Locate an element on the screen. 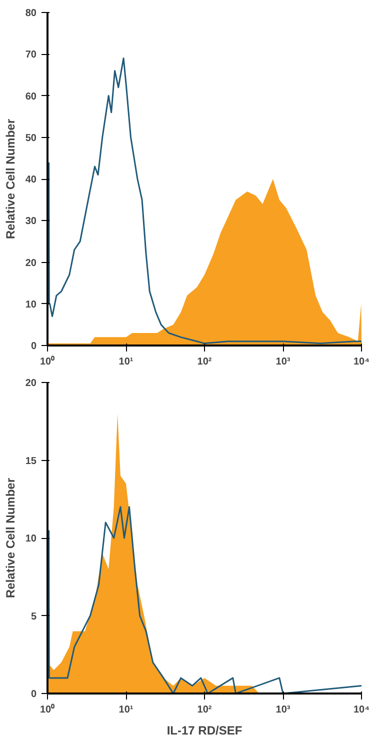 This screenshot has height=743, width=375. y-tick-label: 30 is located at coordinates (31, 222).